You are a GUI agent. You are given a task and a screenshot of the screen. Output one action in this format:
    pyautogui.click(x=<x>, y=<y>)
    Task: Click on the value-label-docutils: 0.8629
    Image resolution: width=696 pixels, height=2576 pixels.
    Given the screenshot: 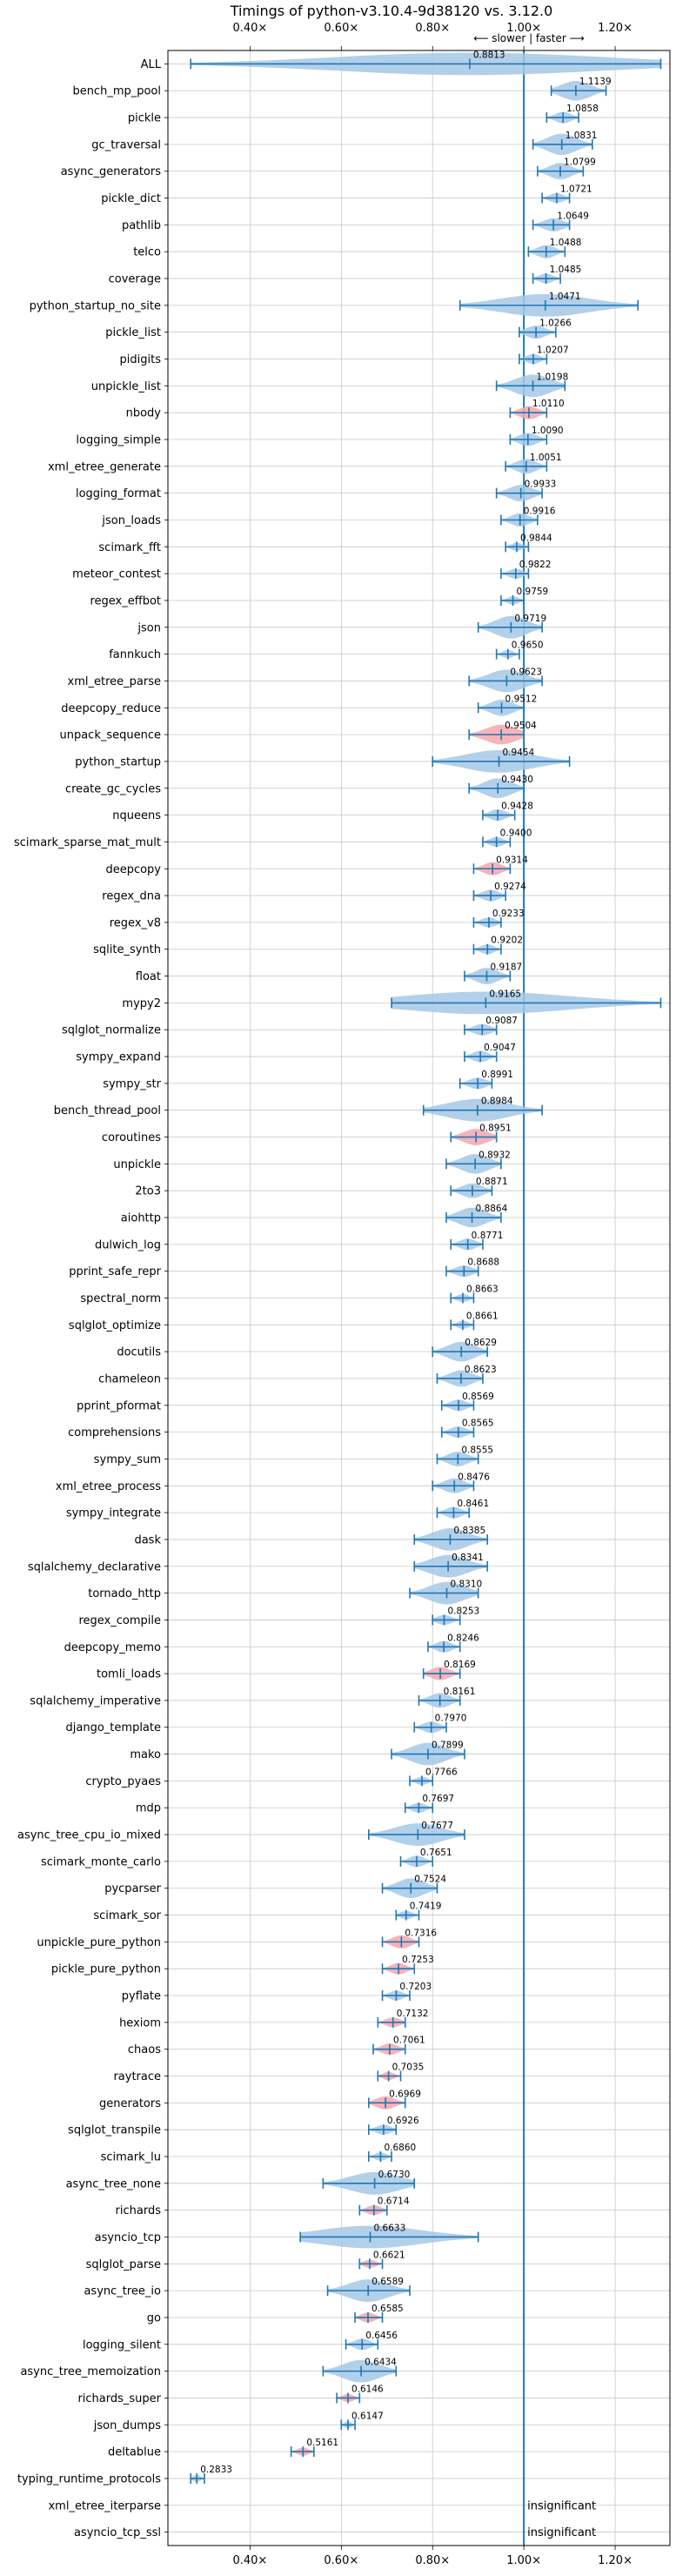 What is the action you would take?
    pyautogui.click(x=481, y=1343)
    